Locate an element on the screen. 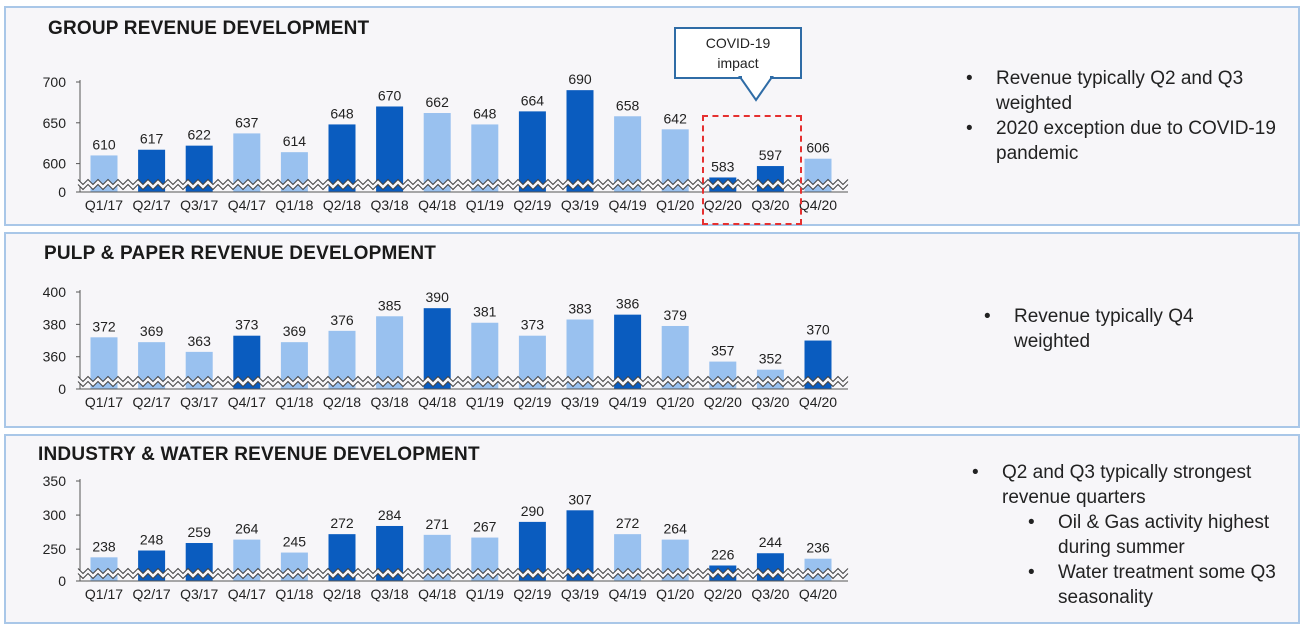  data-label: 662 is located at coordinates (438, 102).